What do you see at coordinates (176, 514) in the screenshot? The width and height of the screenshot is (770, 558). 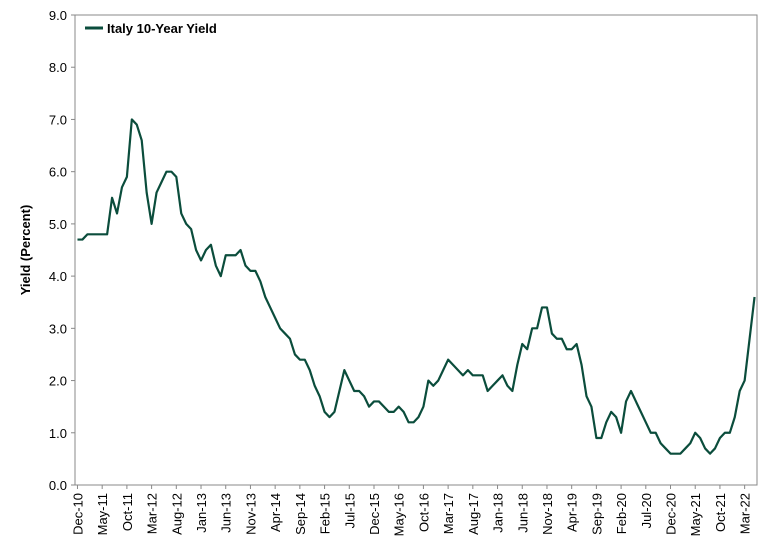 I see `x-tick-label: Aug-12` at bounding box center [176, 514].